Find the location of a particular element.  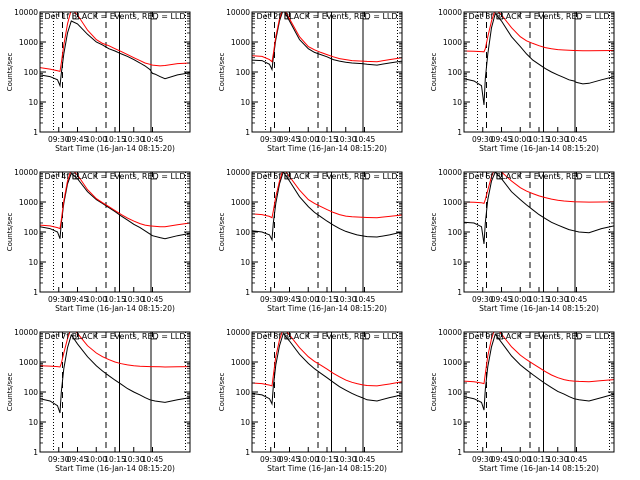

chart-title: Det 5f BLACK = Events, RED = LLD is located at coordinates (326, 176).